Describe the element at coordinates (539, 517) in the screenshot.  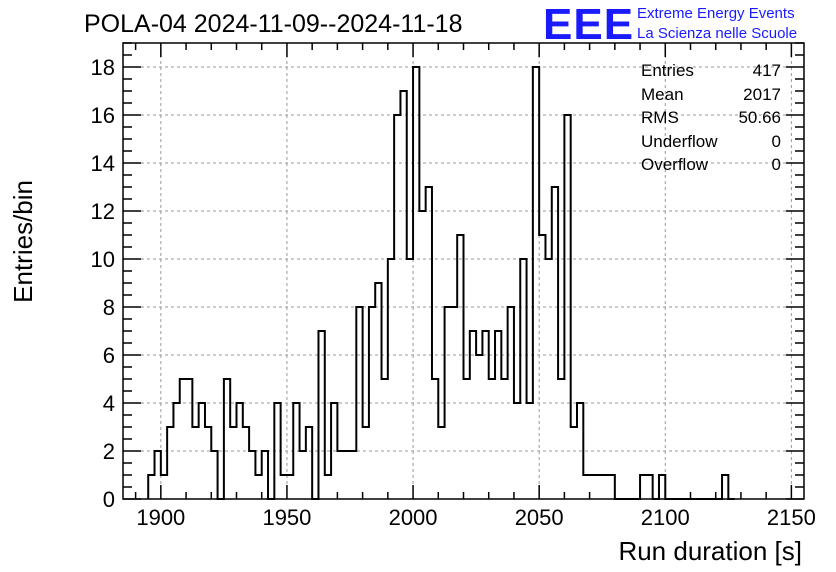
I see `x-tick-label: 2050` at that location.